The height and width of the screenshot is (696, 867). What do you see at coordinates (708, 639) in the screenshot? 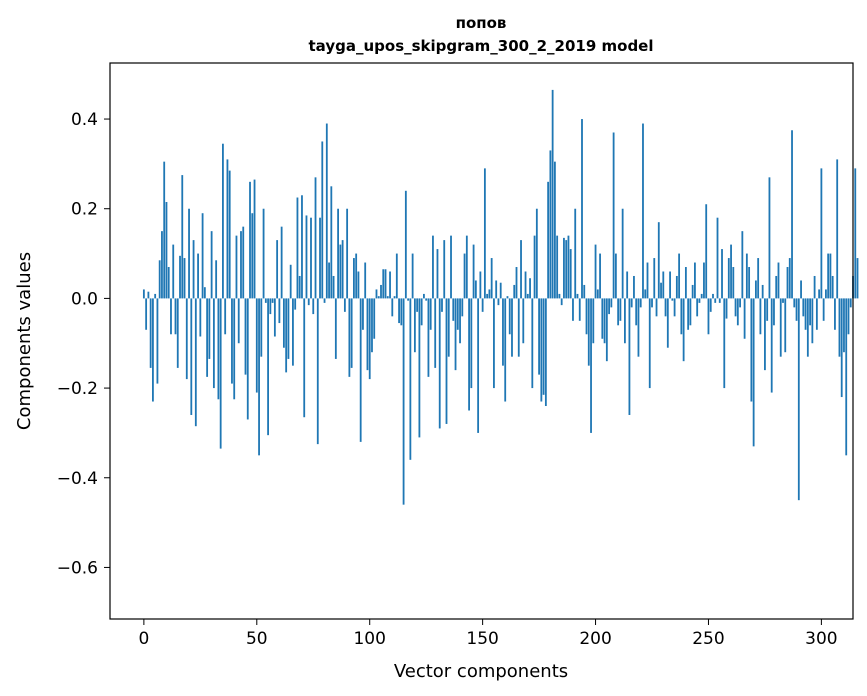
I see `x-tick-label: 250` at bounding box center [708, 639].